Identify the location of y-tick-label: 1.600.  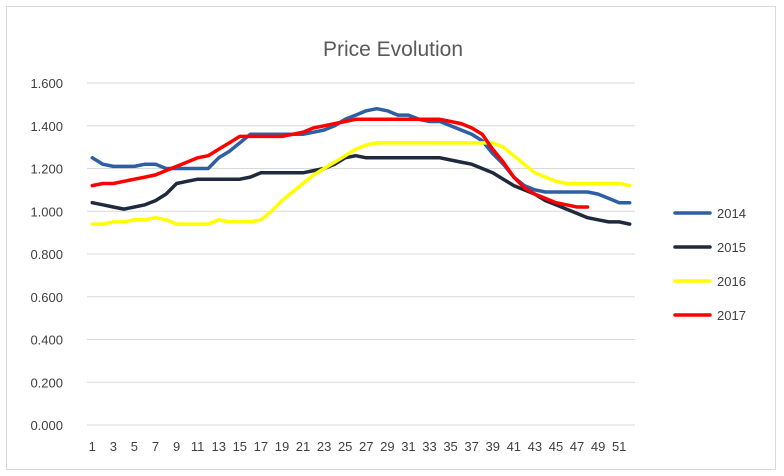
(46, 83).